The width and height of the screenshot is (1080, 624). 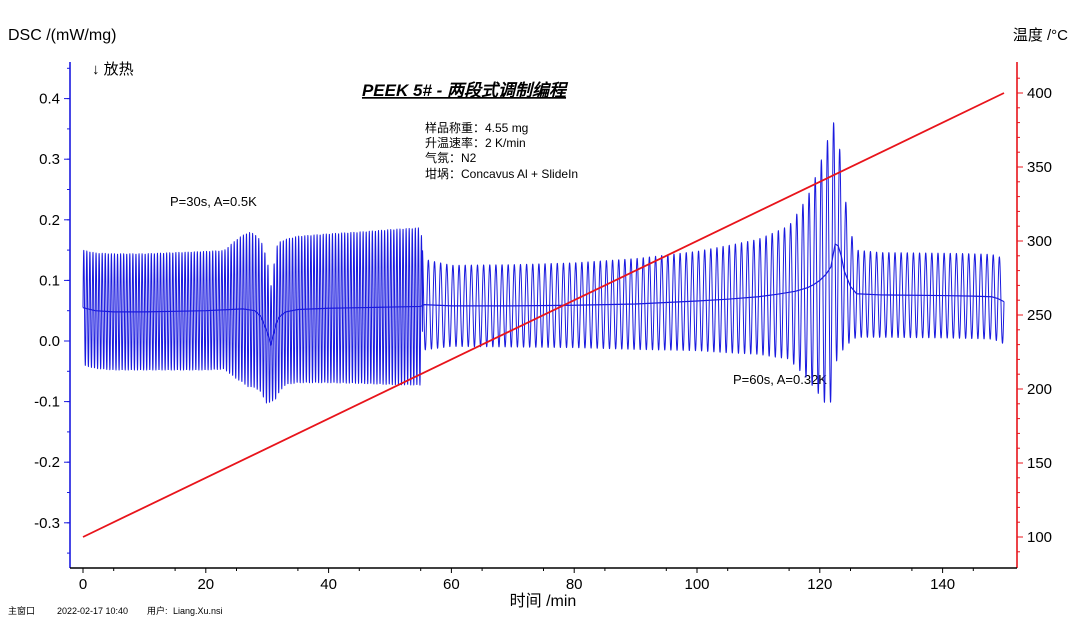 I want to click on info-crucible: 坩埚：Concavus Al + SlideIn, so click(x=501, y=174).